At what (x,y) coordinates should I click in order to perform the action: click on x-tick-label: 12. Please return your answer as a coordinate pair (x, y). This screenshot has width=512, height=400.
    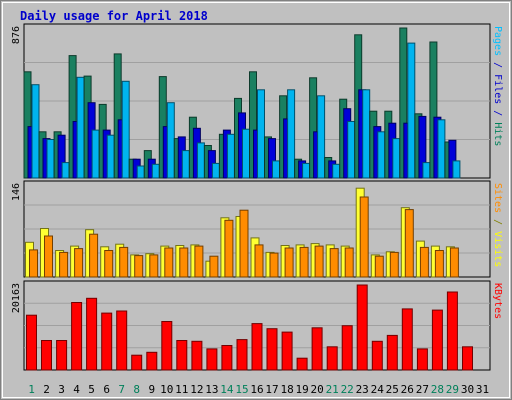
    Looking at the image, I should click on (196, 389).